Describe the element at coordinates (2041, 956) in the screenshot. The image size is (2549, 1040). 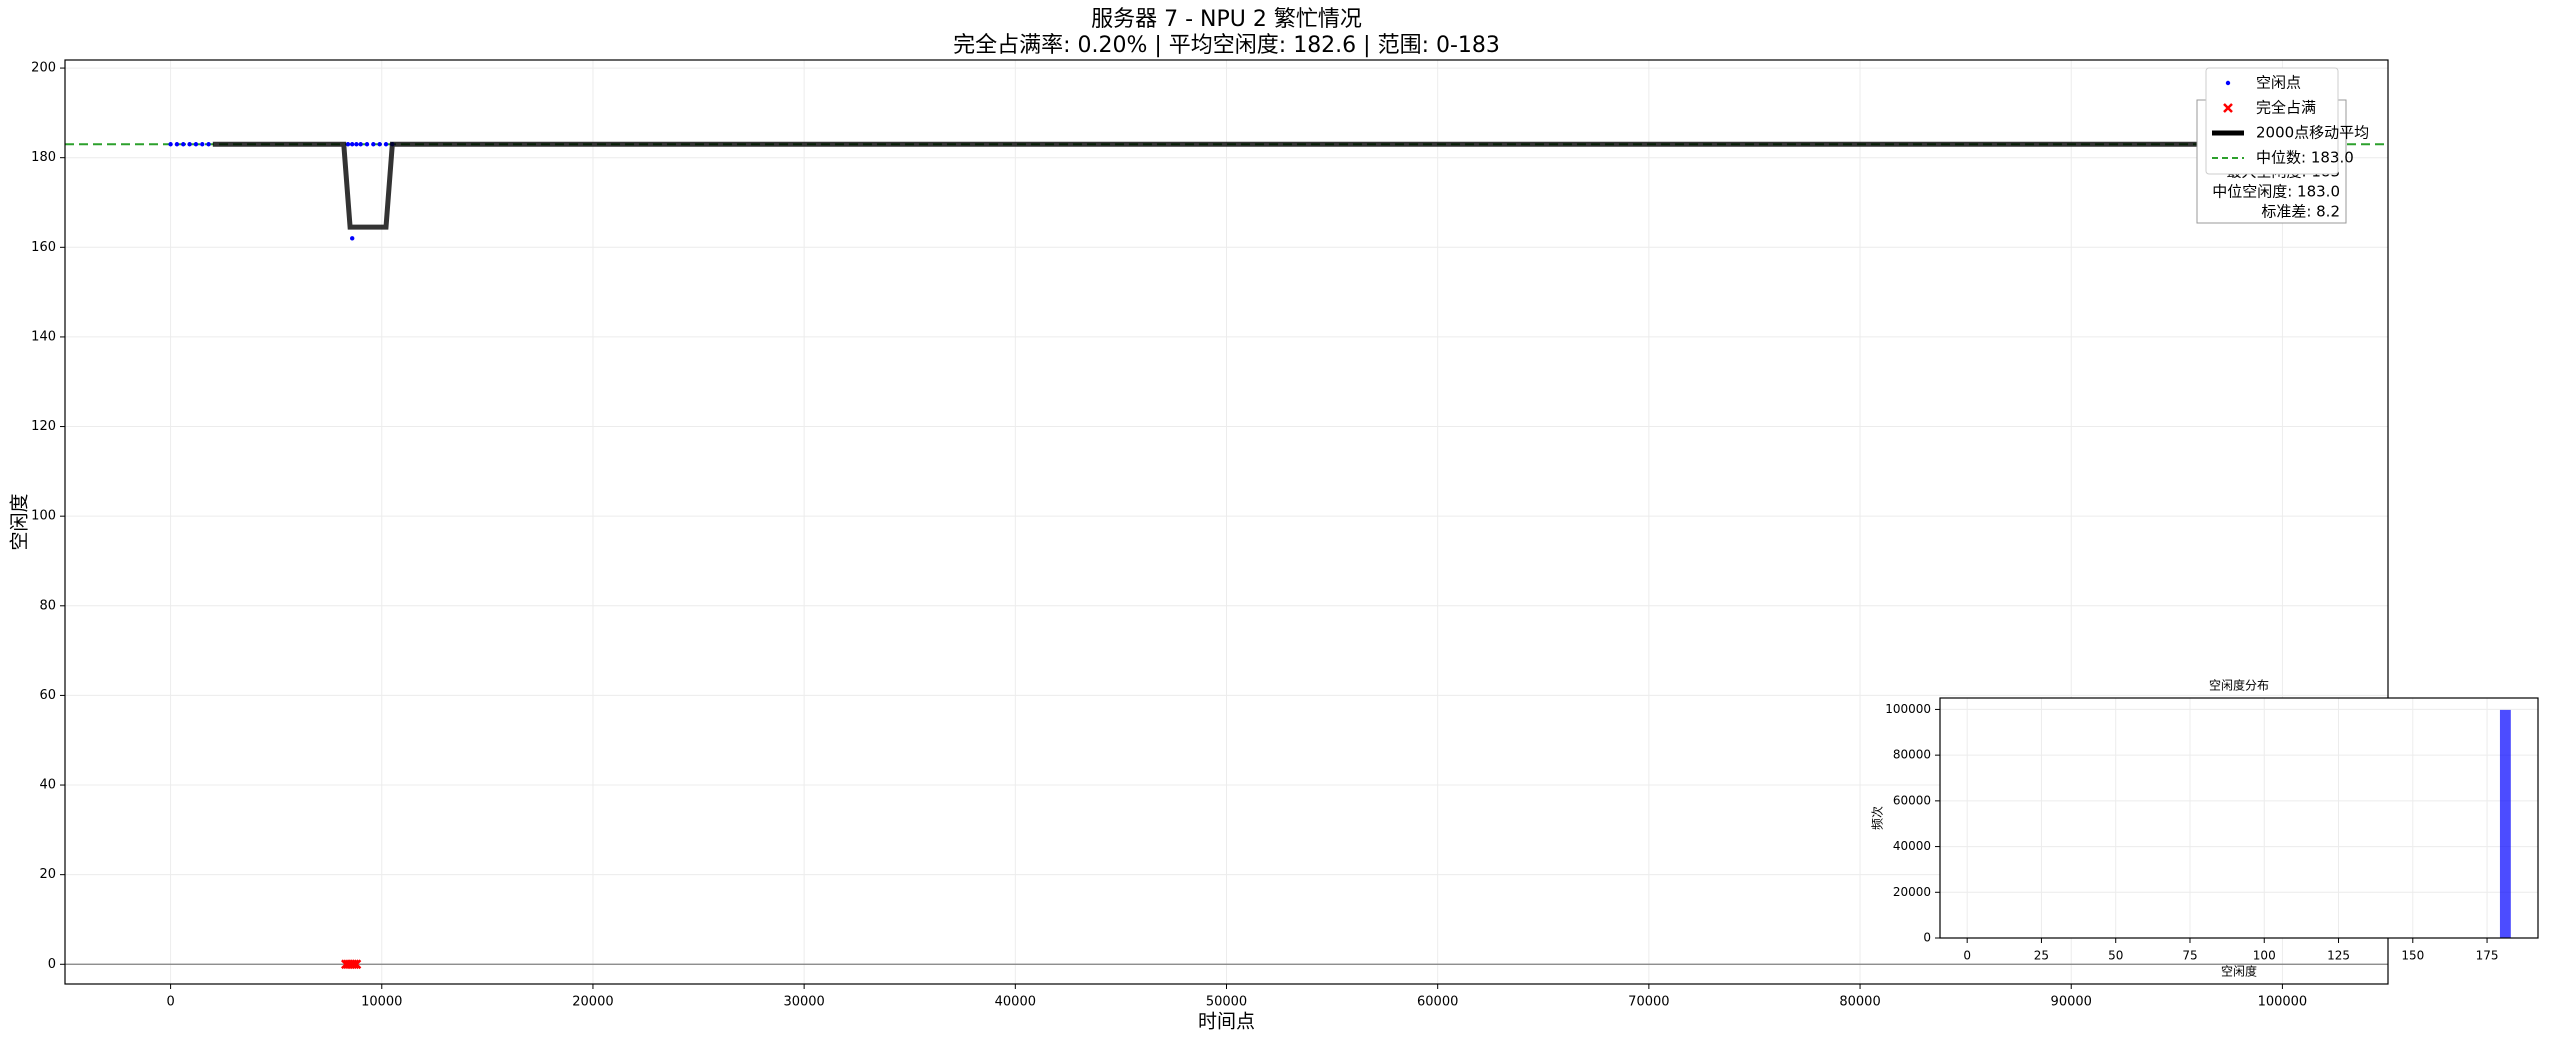
I see `x-tick-label: 25` at that location.